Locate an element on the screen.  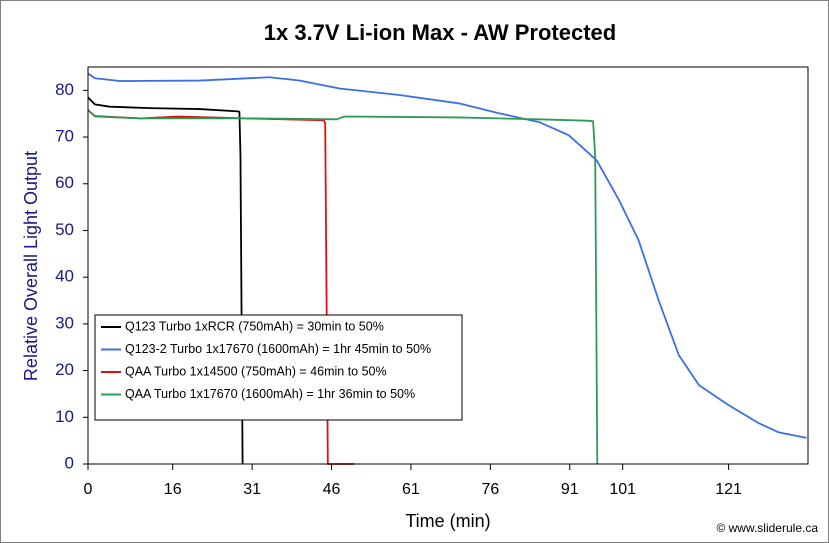
x-tick-label: 16 is located at coordinates (173, 489).